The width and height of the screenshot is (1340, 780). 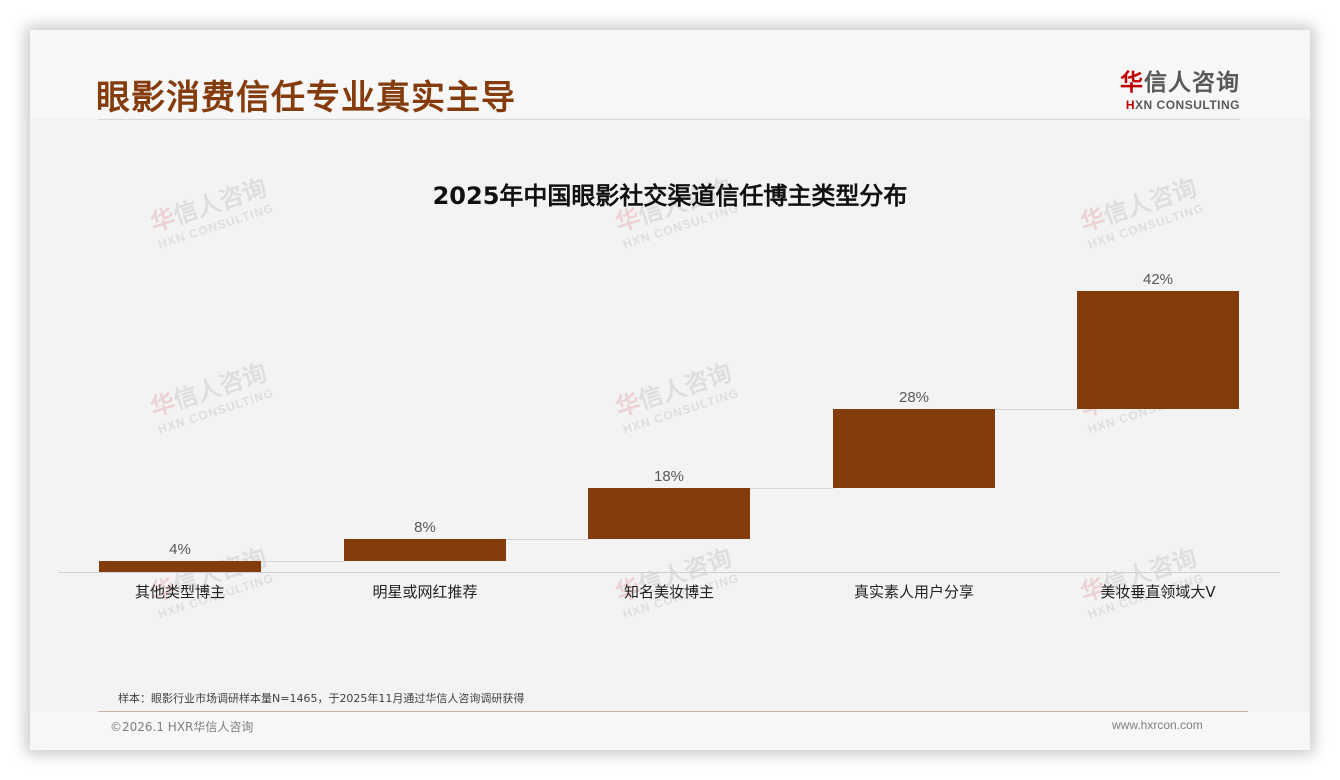 What do you see at coordinates (1132, 83) in the screenshot?
I see `logo-accent-char: 华` at bounding box center [1132, 83].